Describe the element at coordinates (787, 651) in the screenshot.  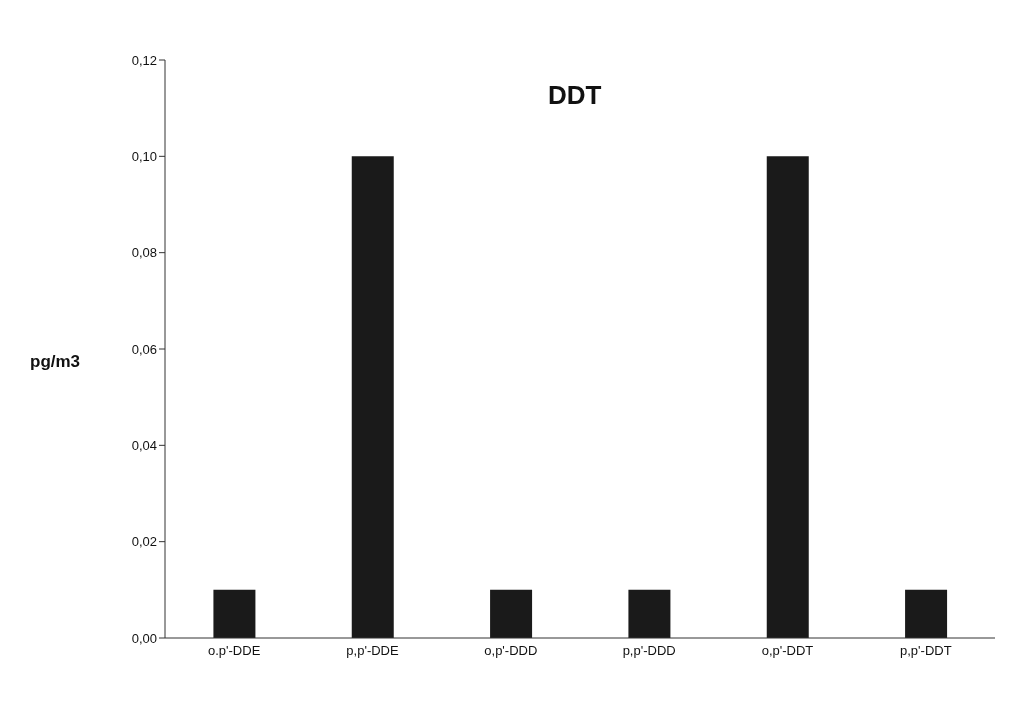
I see `x-tick-label: o,p'-DDT` at that location.